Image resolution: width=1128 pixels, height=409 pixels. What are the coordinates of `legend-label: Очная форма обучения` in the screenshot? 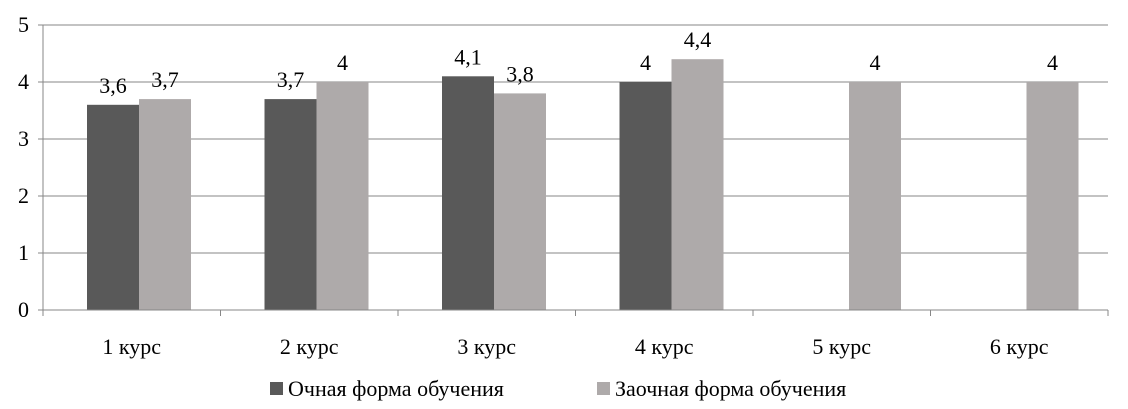 It's located at (396, 388).